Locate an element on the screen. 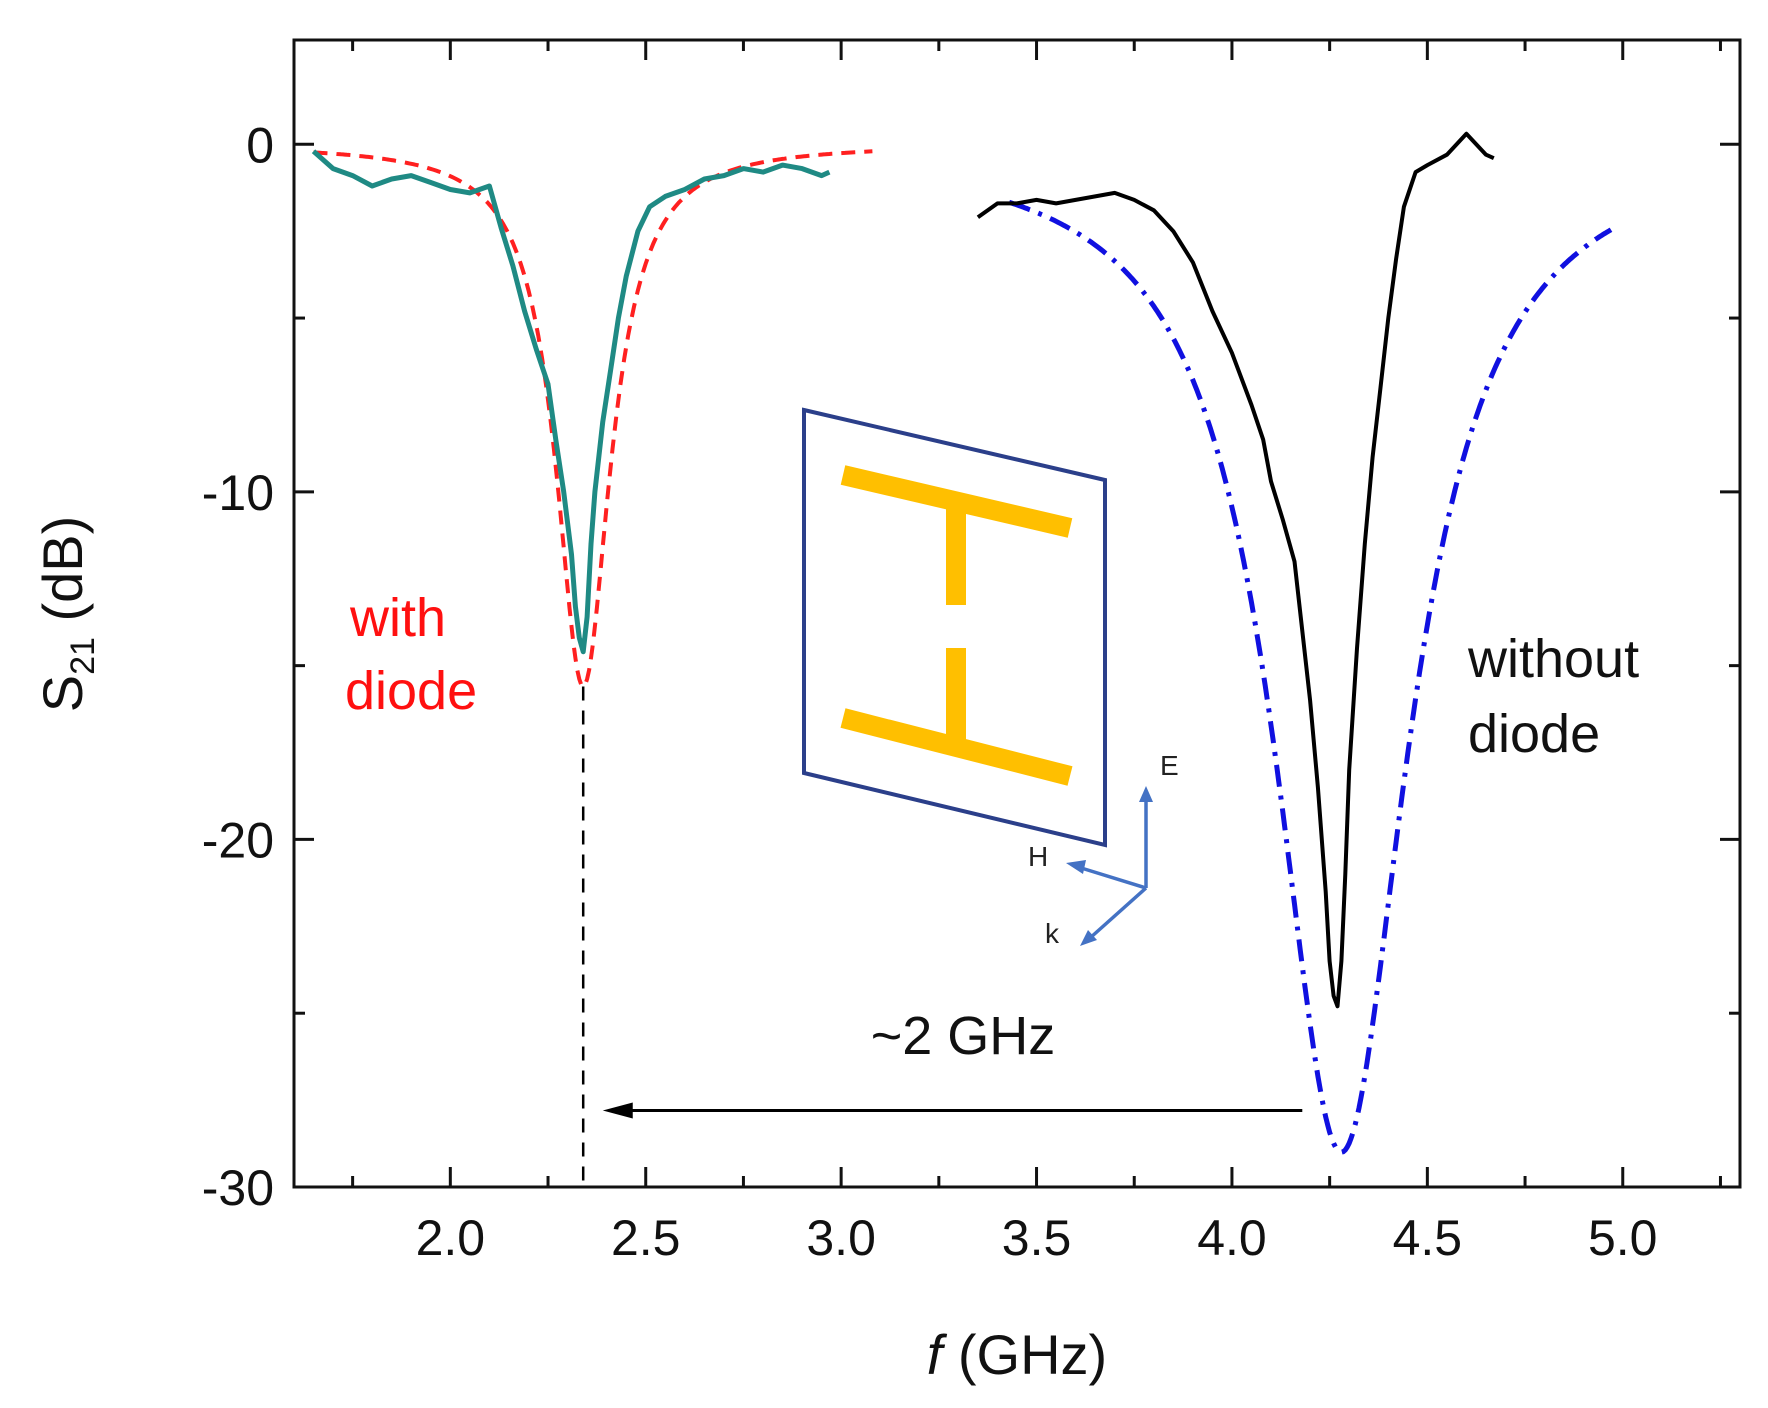 The image size is (1768, 1408). k-vector-arrowhead-icon is located at coordinates (1088, 938).